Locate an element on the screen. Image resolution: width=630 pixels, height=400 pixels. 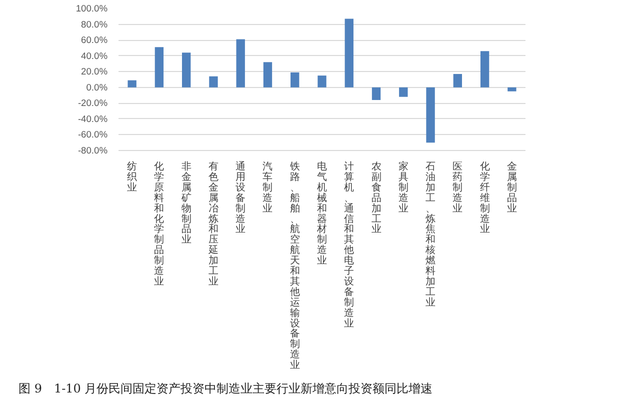
y-tick-label: -40.0% is located at coordinates (93, 119).